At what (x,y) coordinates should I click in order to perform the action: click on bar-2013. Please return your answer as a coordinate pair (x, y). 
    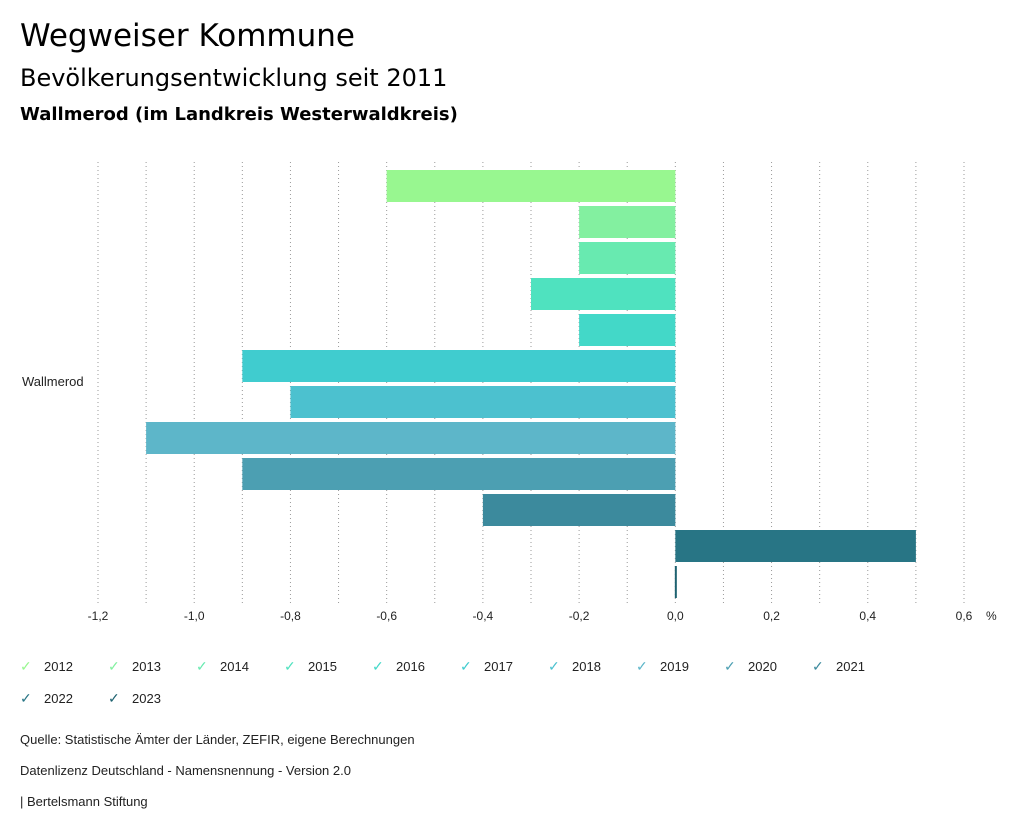
    Looking at the image, I should click on (627, 222).